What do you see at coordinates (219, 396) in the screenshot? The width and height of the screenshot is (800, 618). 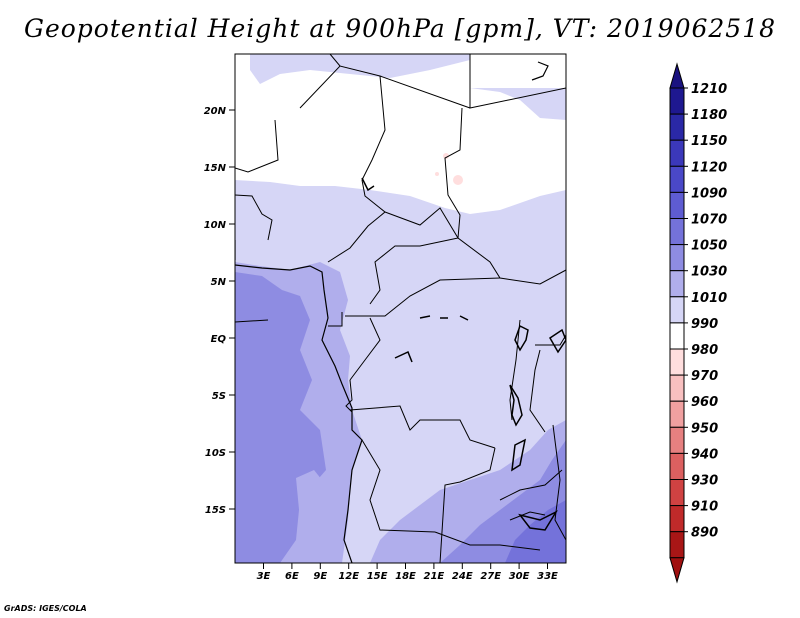 I see `latitude-tick-label: 5S` at bounding box center [219, 396].